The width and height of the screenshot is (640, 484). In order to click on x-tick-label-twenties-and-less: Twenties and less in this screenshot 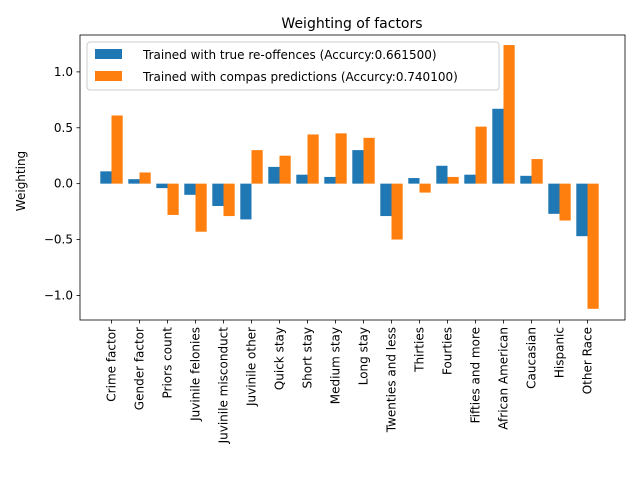, I will do `click(392, 380)`.